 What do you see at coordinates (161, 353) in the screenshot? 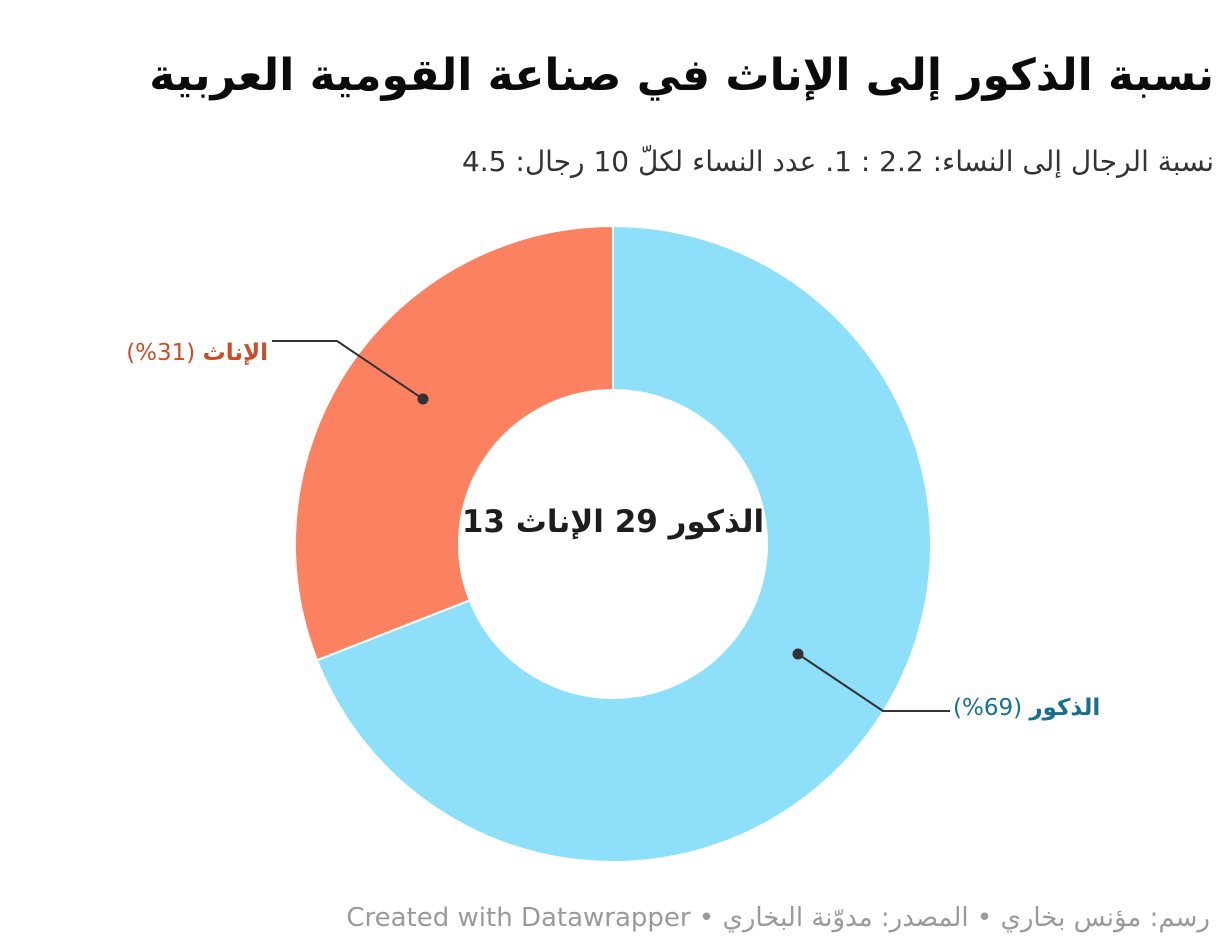
I see `slice-label-females-percent: (%31)` at bounding box center [161, 353].